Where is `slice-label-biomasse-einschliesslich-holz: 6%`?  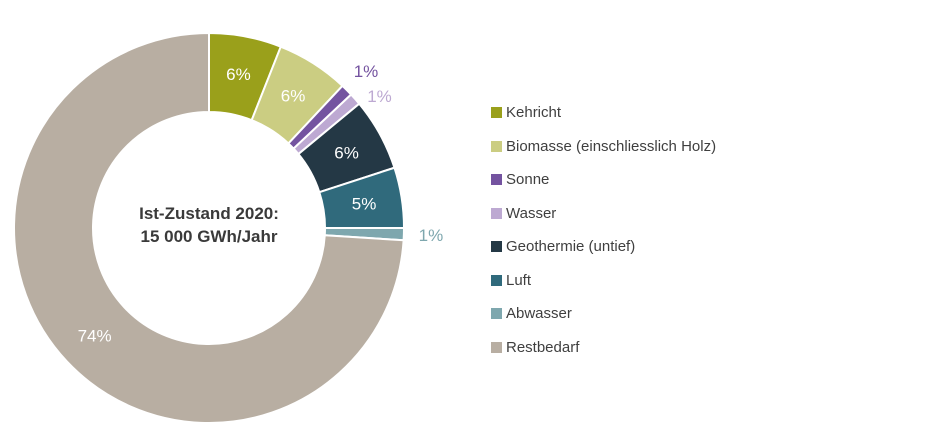
slice-label-biomasse-einschliesslich-holz: 6% is located at coordinates (293, 95).